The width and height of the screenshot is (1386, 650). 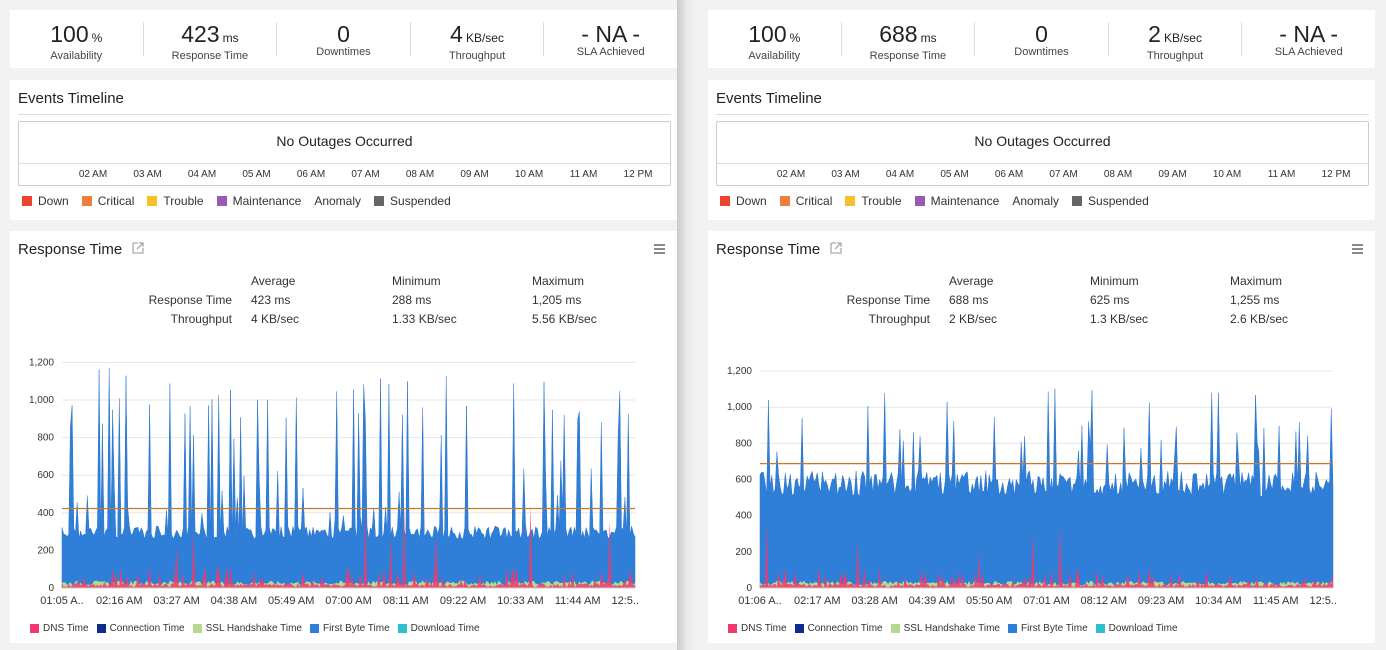 What do you see at coordinates (638, 174) in the screenshot?
I see `timeline-tick: 12 PM` at bounding box center [638, 174].